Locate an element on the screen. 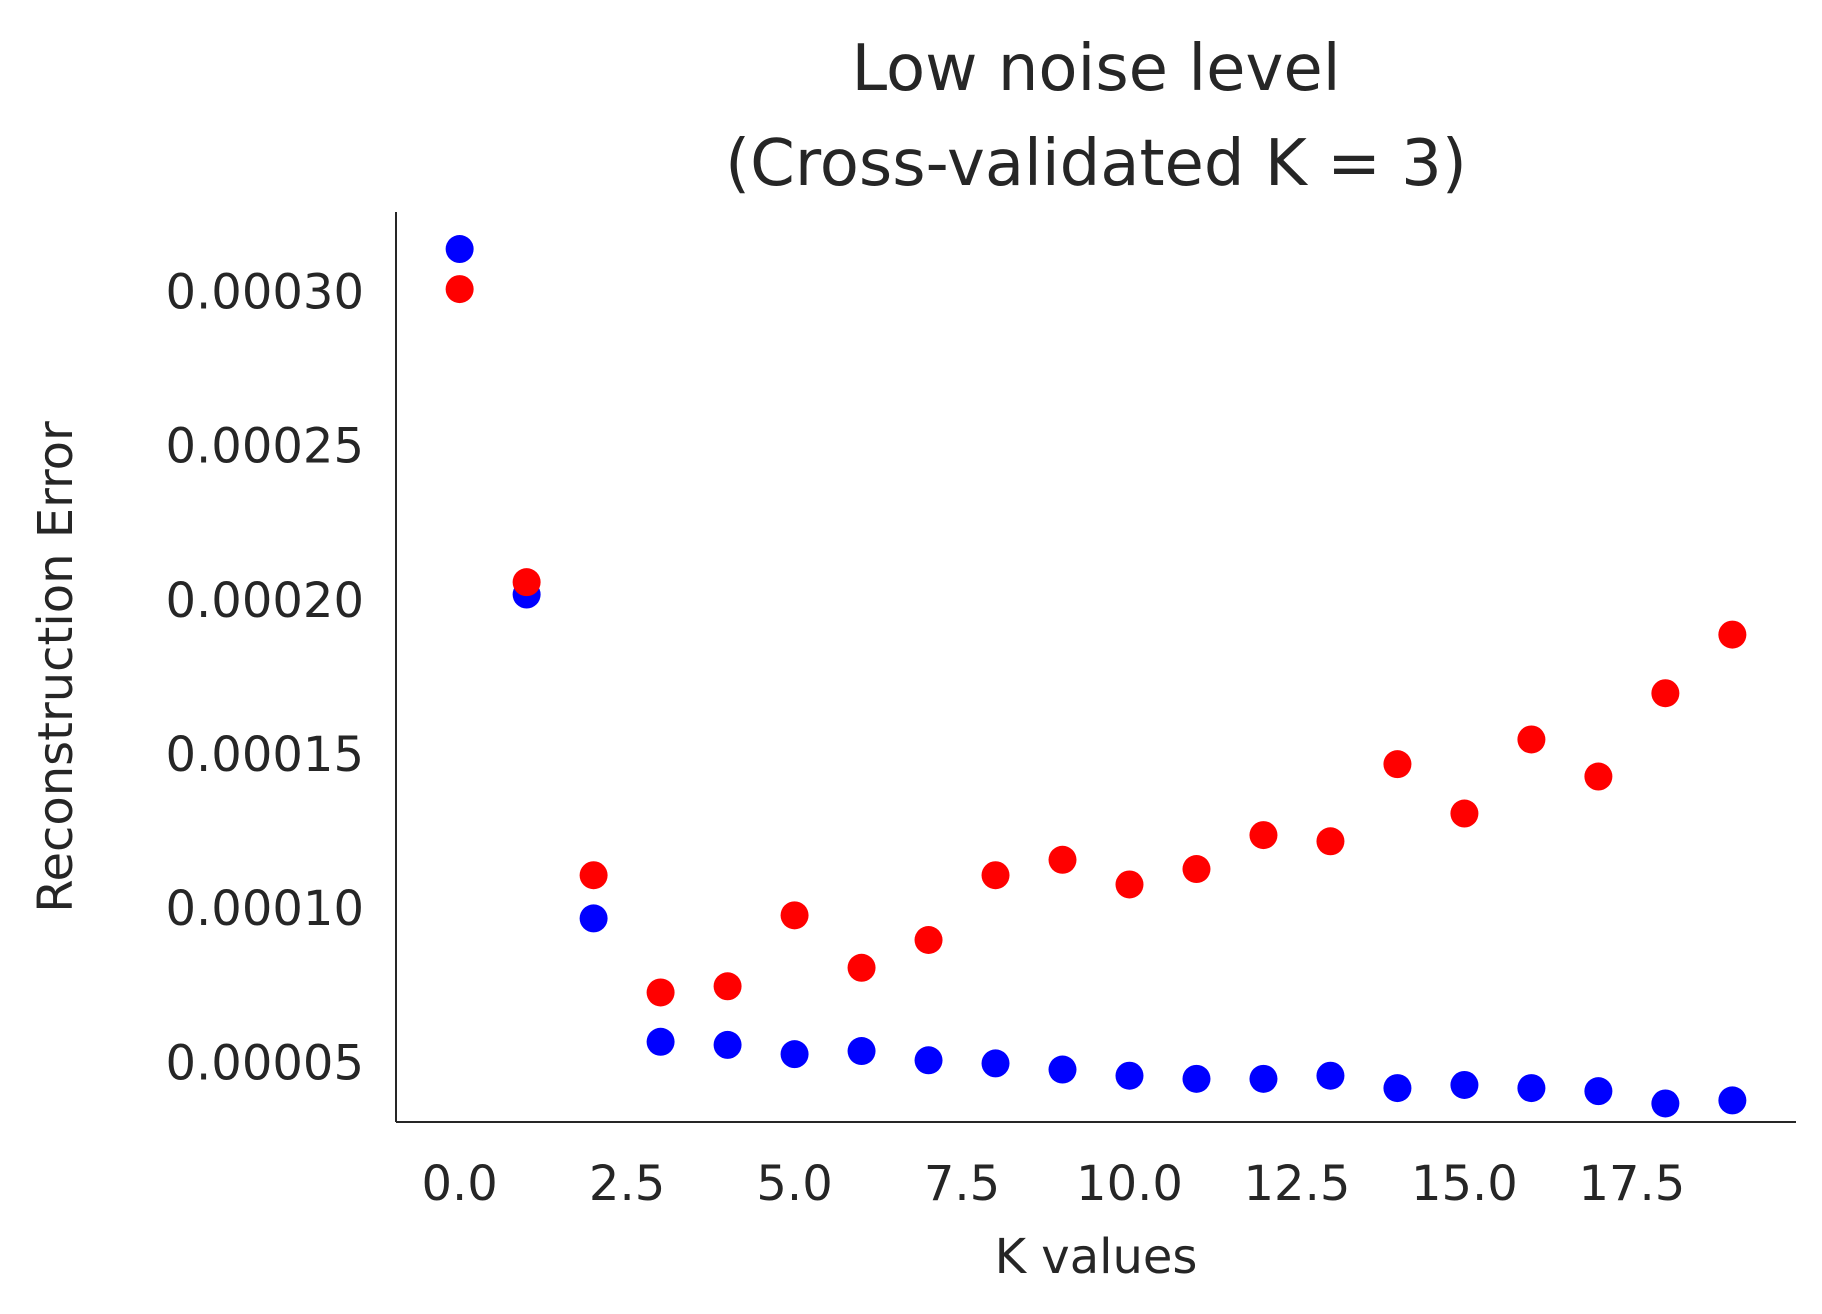 The width and height of the screenshot is (1822, 1314). x-tick-label: 0.0 is located at coordinates (459, 1184).